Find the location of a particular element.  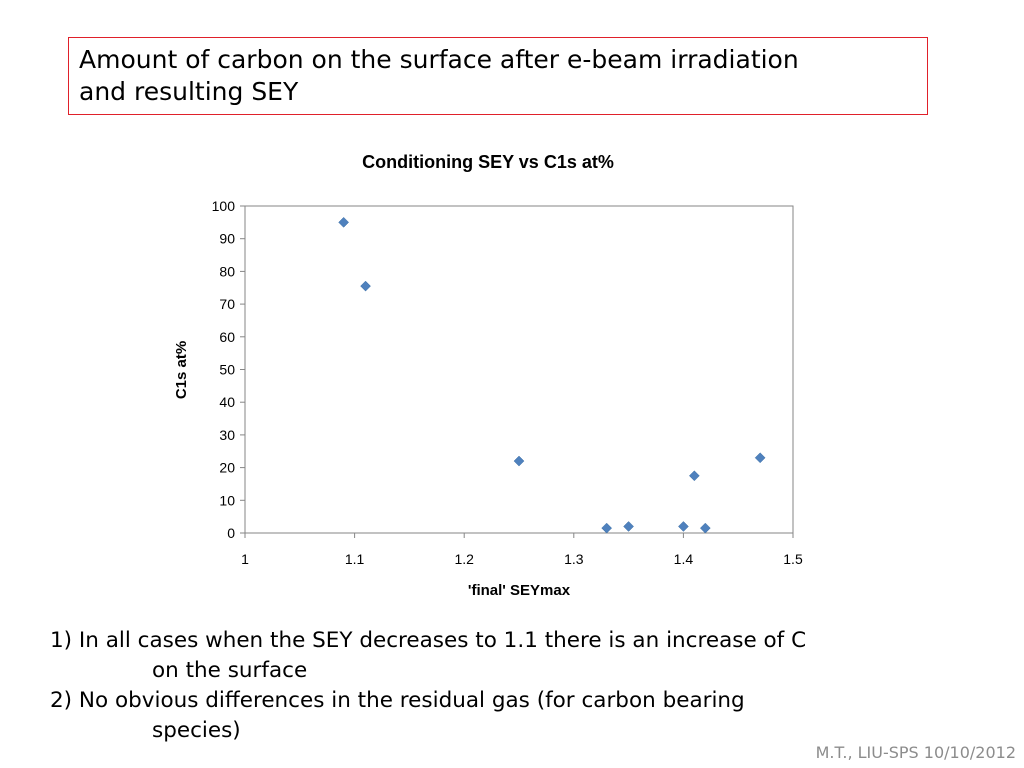

x-axis-label: 'final' SEYmax is located at coordinates (519, 590).